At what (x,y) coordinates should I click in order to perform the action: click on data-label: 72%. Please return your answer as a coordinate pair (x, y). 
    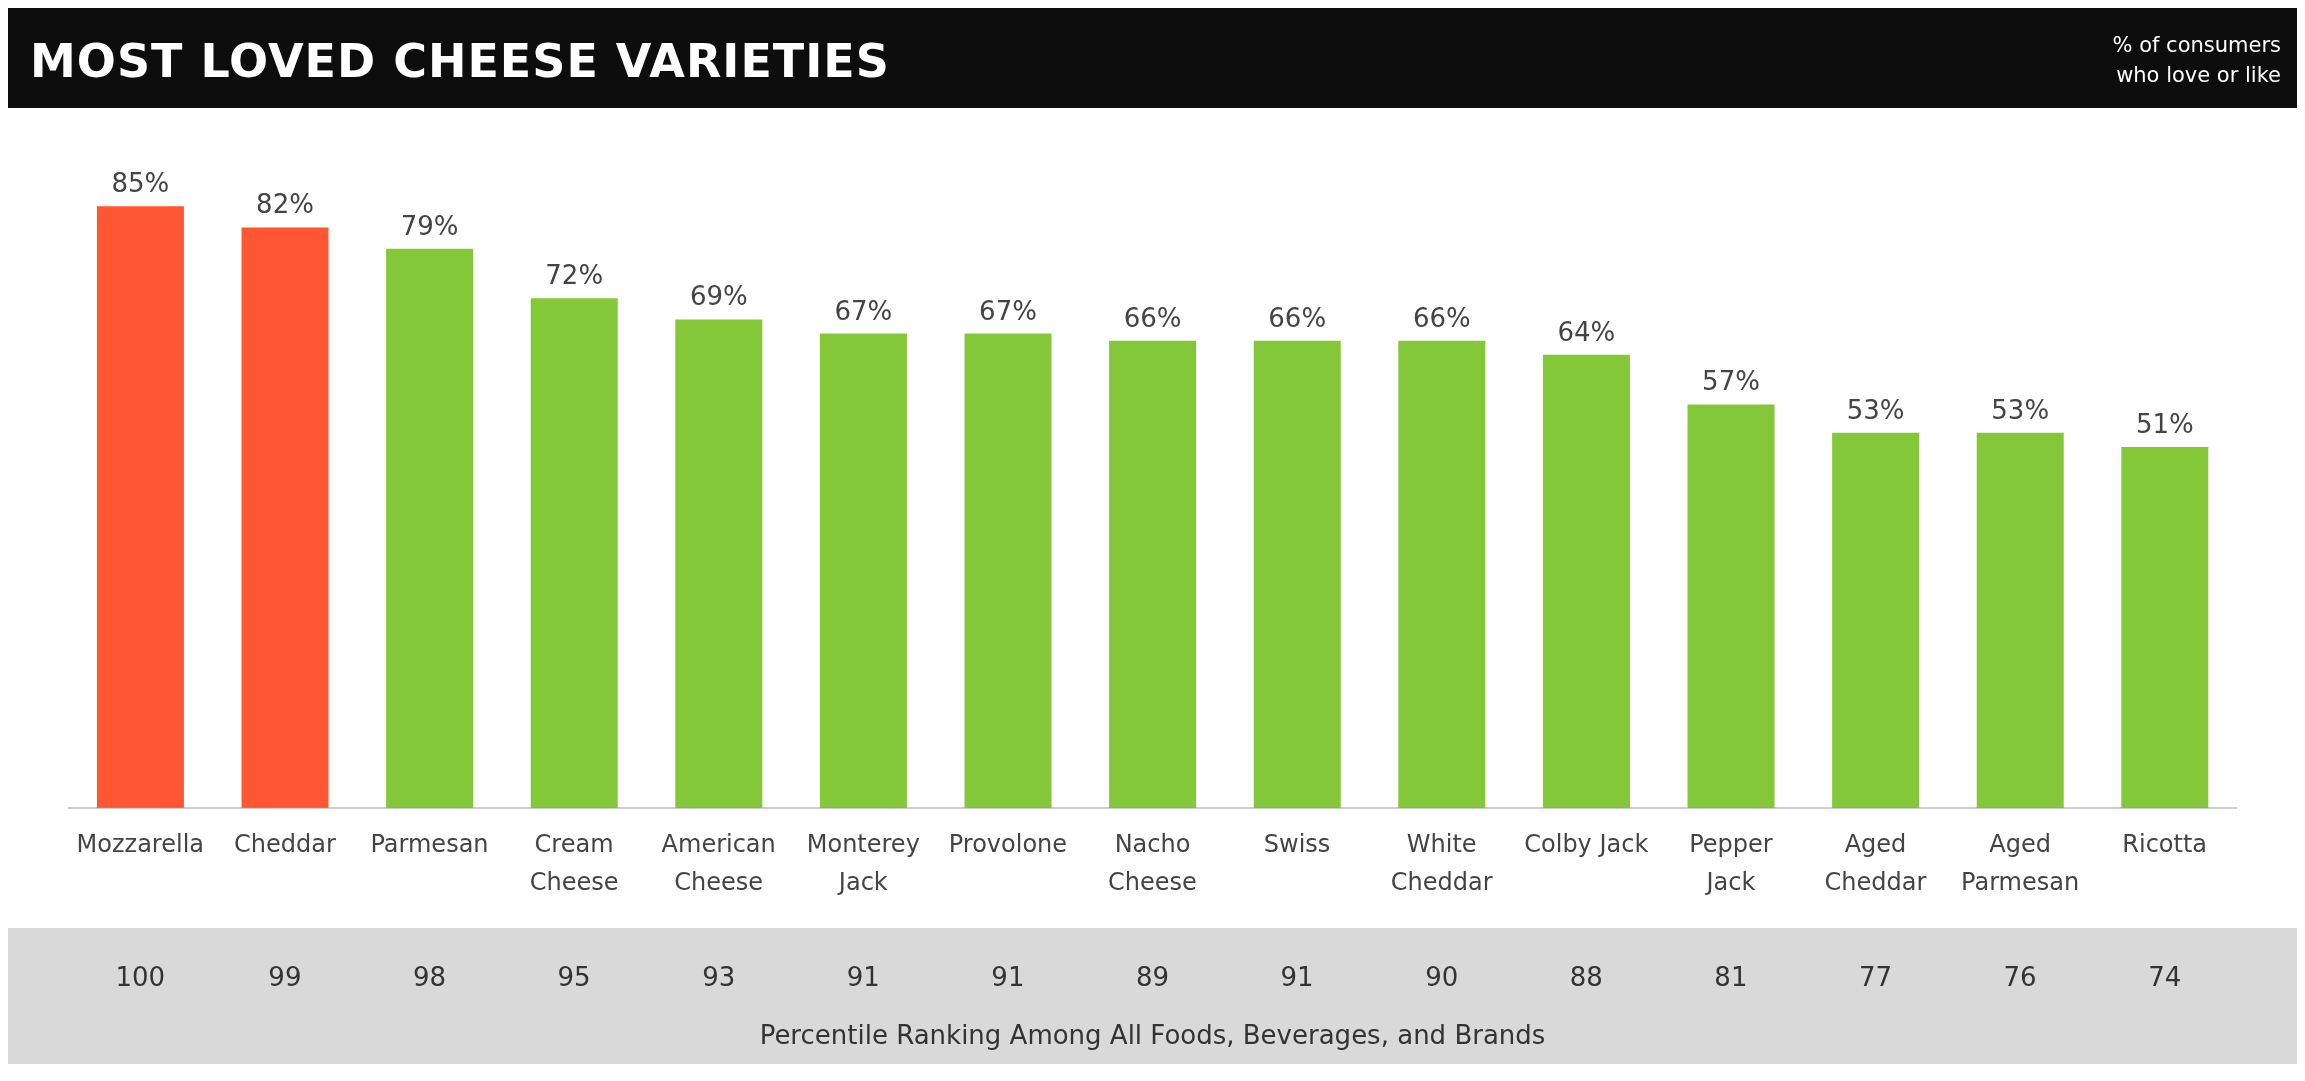
    Looking at the image, I should click on (574, 275).